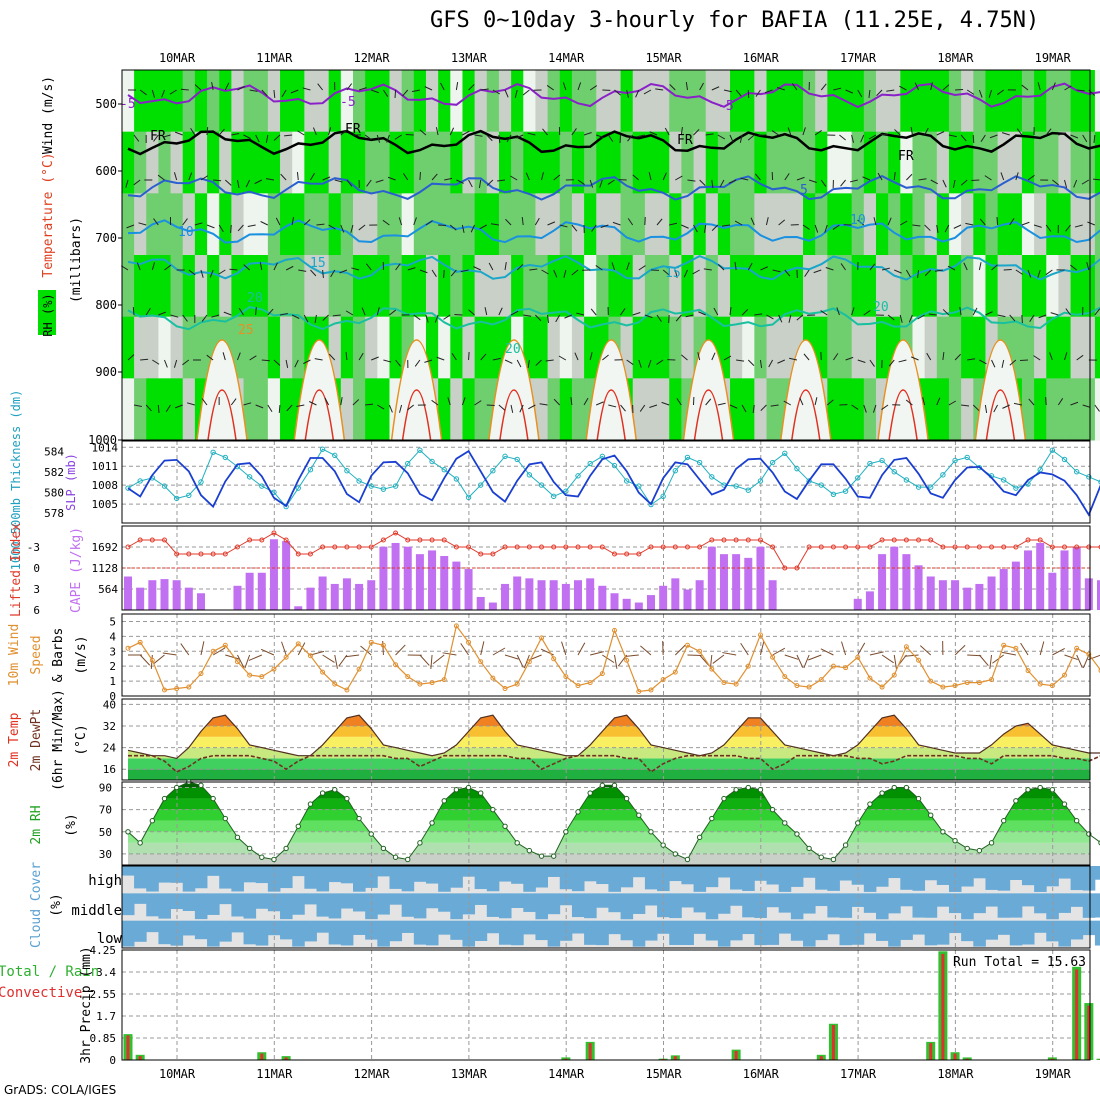 This screenshot has height=1104, width=1100. What do you see at coordinates (469, 356) in the screenshot?
I see `wind-barb` at bounding box center [469, 356].